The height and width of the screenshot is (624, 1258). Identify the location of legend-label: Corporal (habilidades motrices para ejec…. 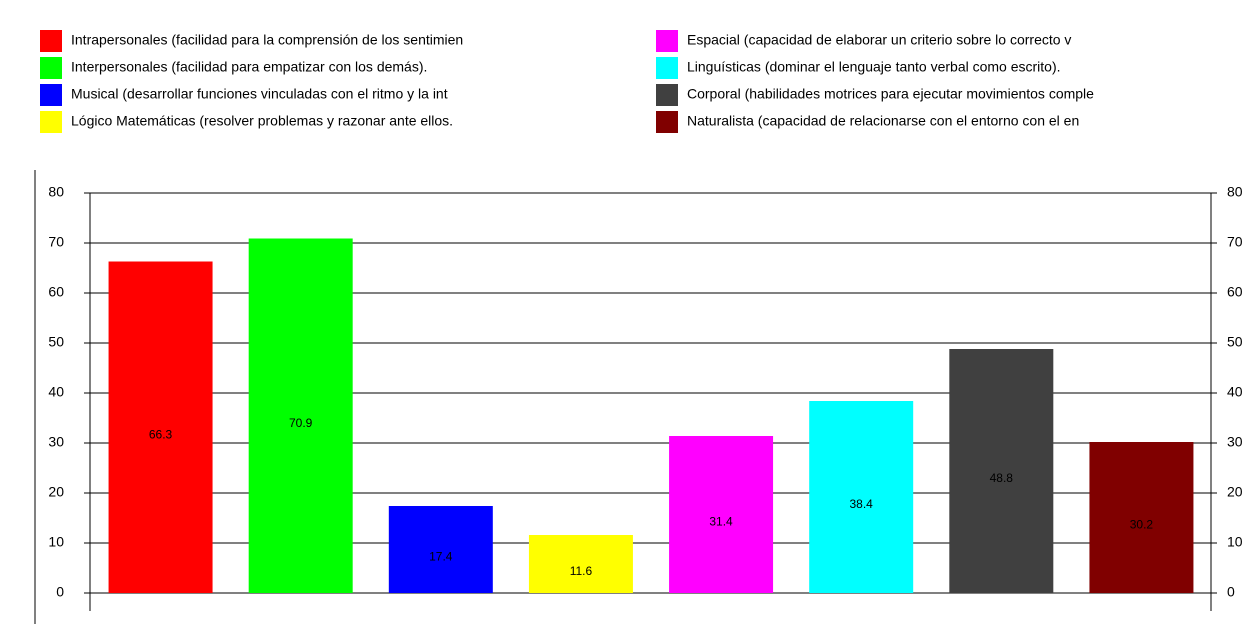
(890, 94).